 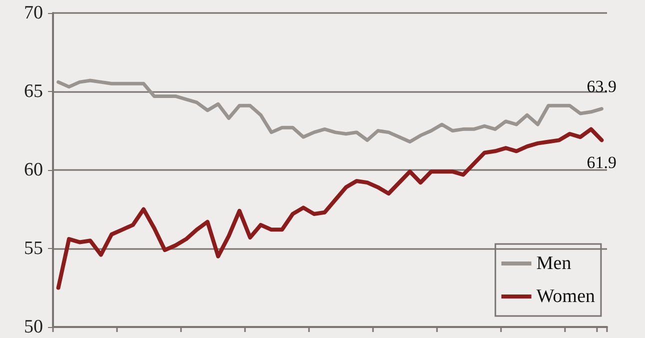 I want to click on data-label: 61.9, so click(x=601, y=162).